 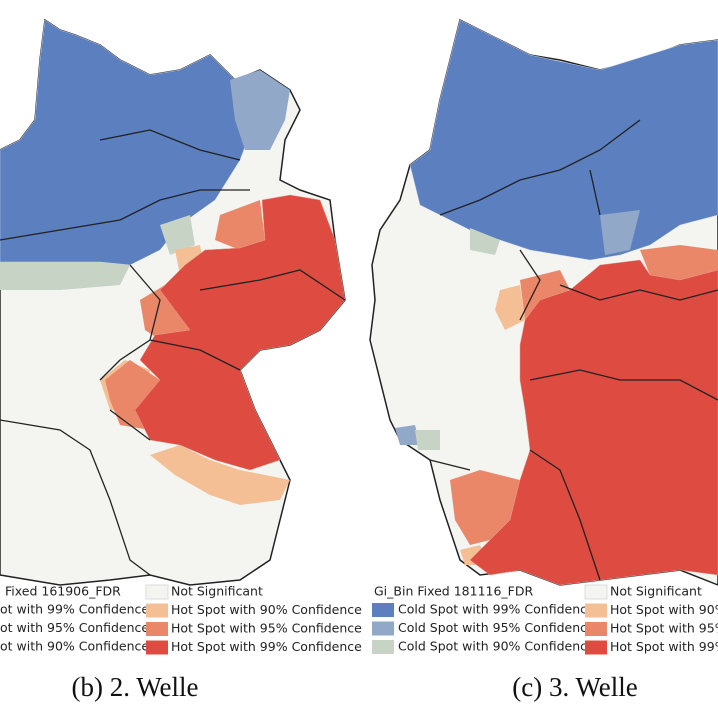 I want to click on legend-label: Cold Spot with 90% Confidence, so click(x=496, y=646).